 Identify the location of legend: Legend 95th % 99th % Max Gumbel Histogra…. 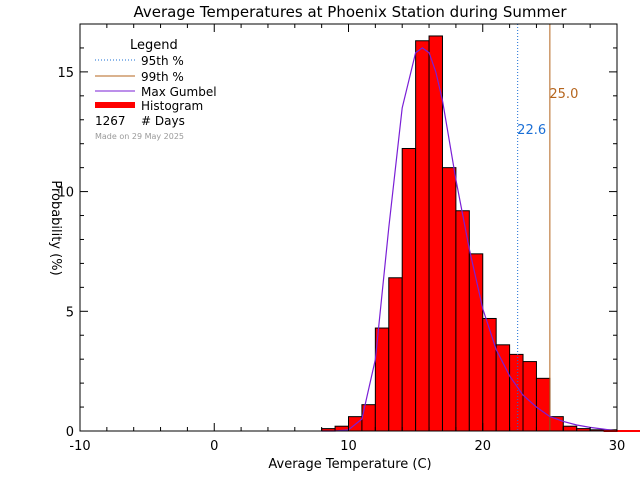
(156, 89).